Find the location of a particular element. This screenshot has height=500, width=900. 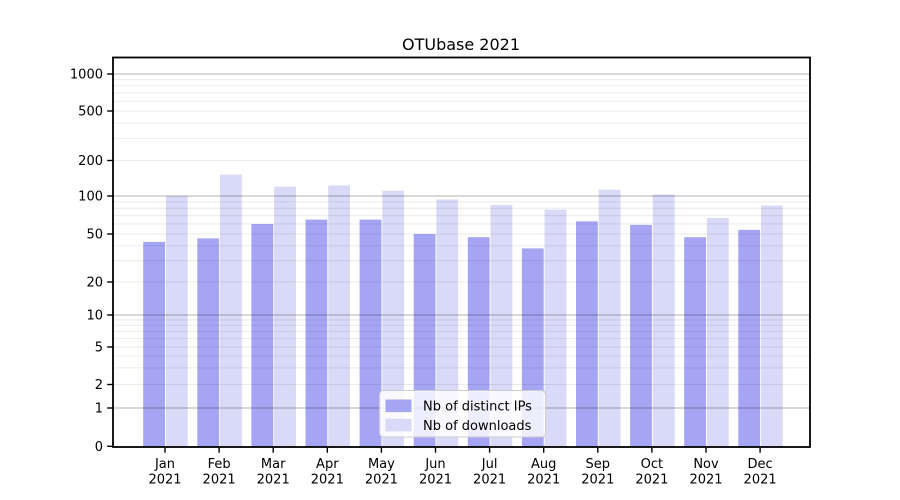

bar-distinct-ips-may is located at coordinates (370, 333).